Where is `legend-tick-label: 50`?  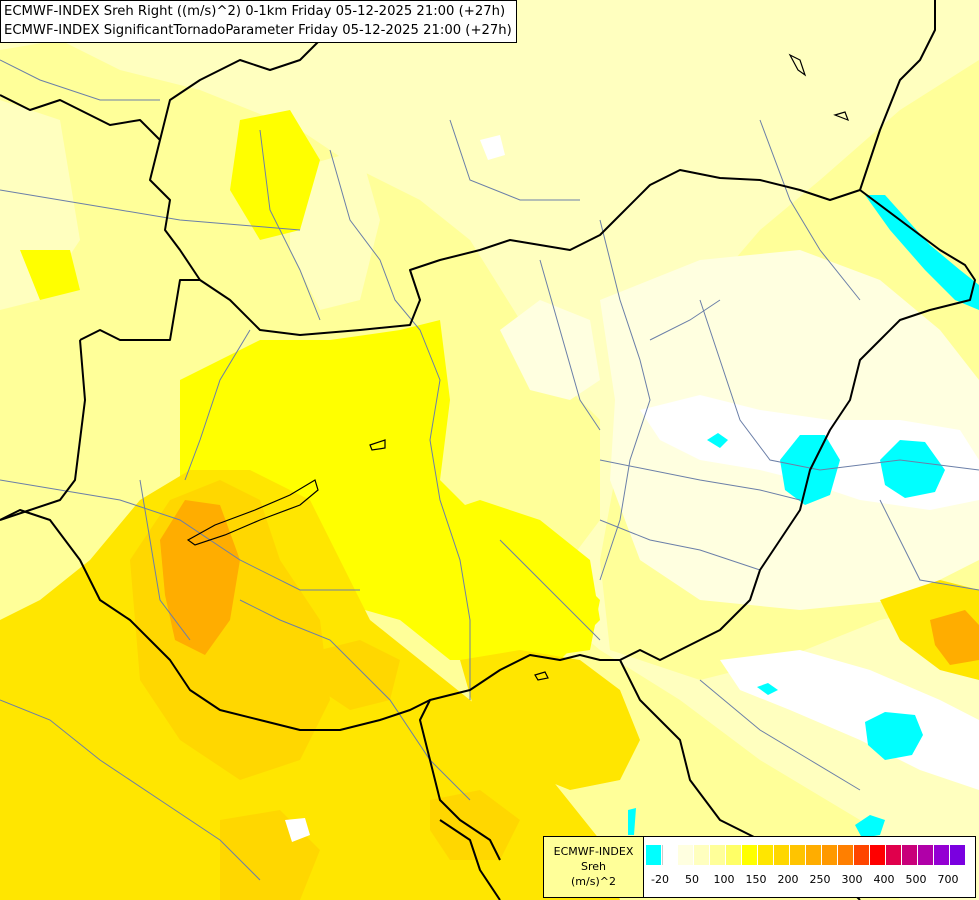 legend-tick-label: 50 is located at coordinates (692, 879).